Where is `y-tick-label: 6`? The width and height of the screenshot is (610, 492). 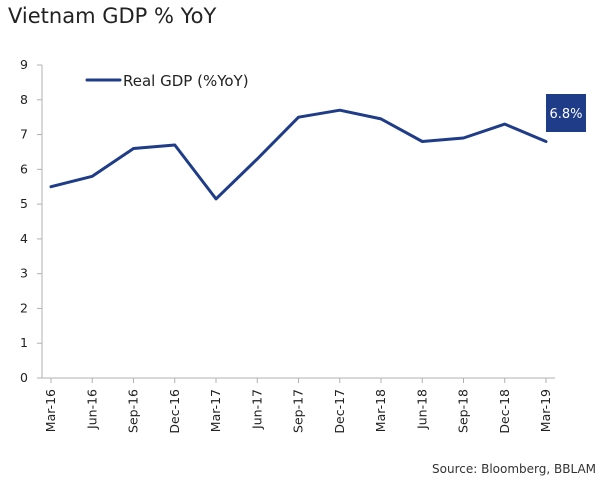 y-tick-label: 6 is located at coordinates (24, 168).